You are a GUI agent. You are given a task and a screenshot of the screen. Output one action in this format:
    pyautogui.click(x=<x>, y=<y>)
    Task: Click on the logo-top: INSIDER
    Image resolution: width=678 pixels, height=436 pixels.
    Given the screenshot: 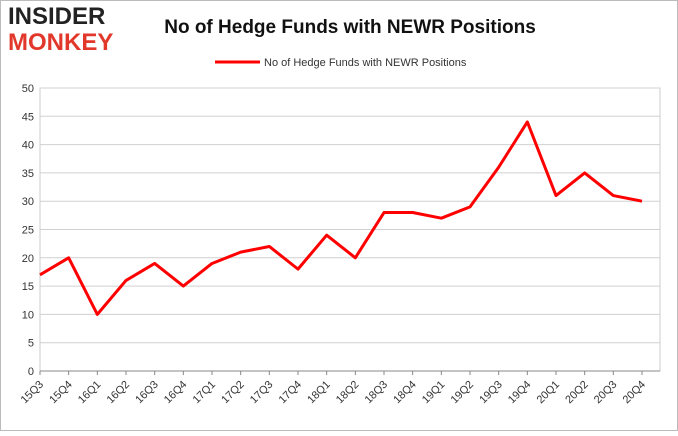 What is the action you would take?
    pyautogui.click(x=56, y=16)
    